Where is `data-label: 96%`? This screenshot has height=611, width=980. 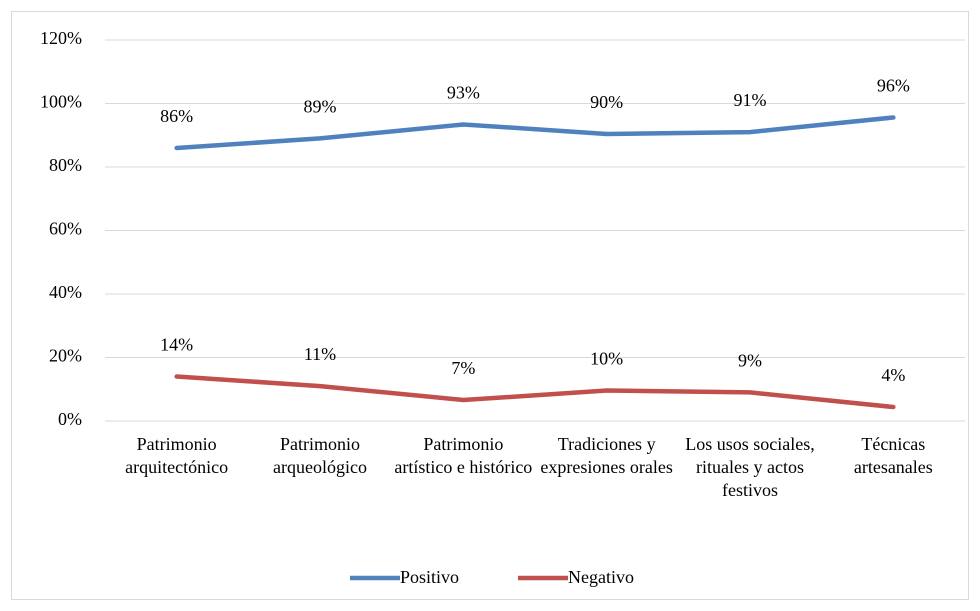
data-label: 96% is located at coordinates (893, 86).